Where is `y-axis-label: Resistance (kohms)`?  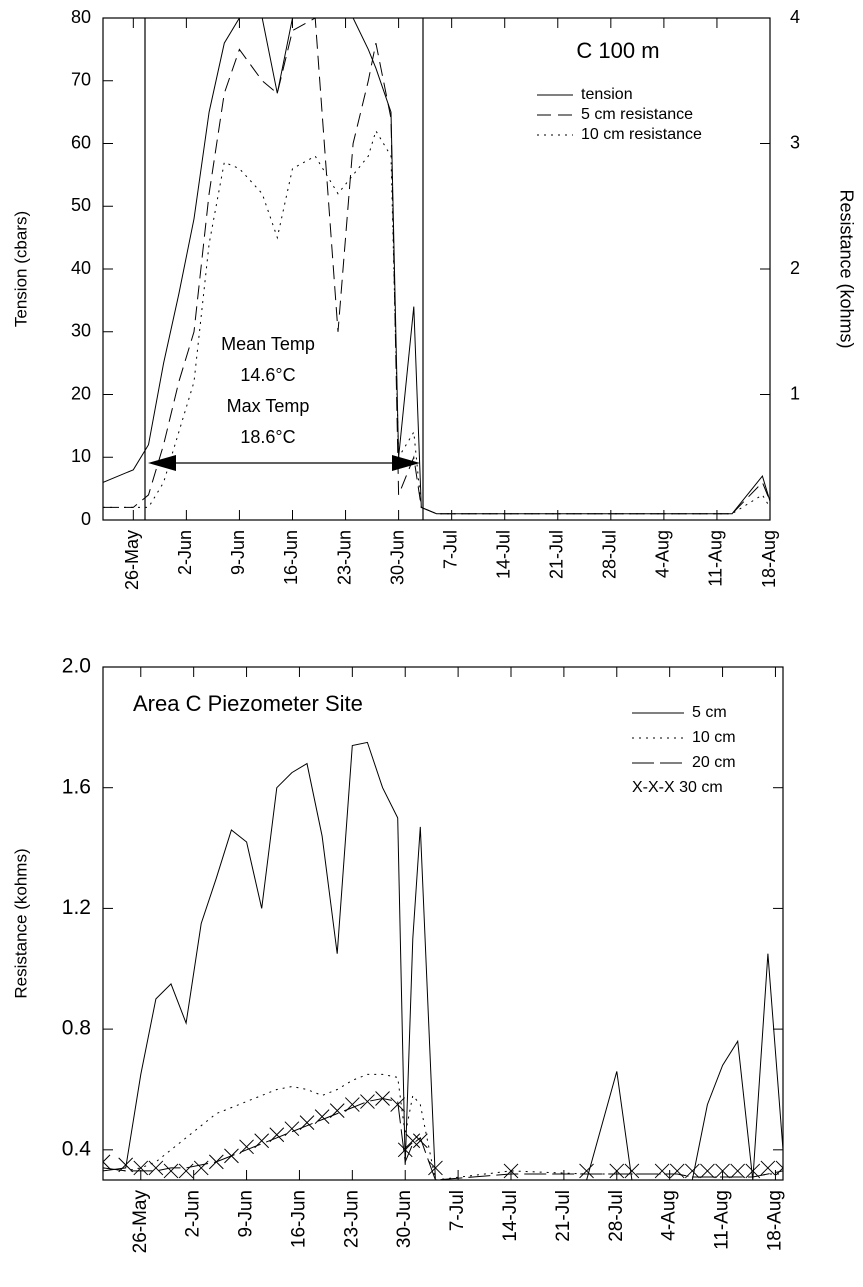 y-axis-label: Resistance (kohms) is located at coordinates (20, 923).